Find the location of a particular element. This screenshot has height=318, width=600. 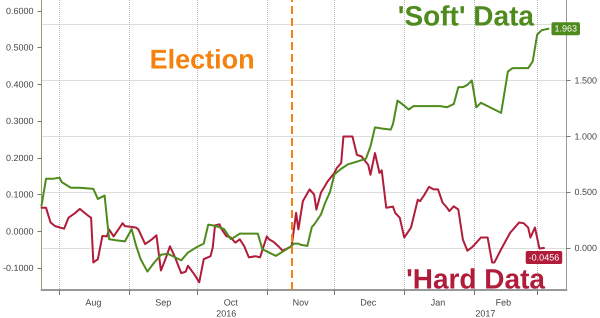

x-tick-label: Nov is located at coordinates (301, 303).